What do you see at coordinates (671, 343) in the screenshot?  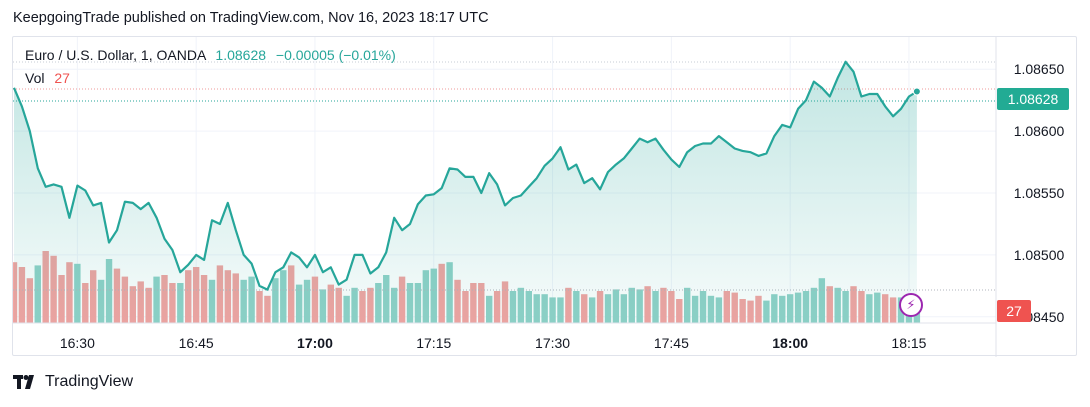 I see `x-tick-label: 17:45` at bounding box center [671, 343].